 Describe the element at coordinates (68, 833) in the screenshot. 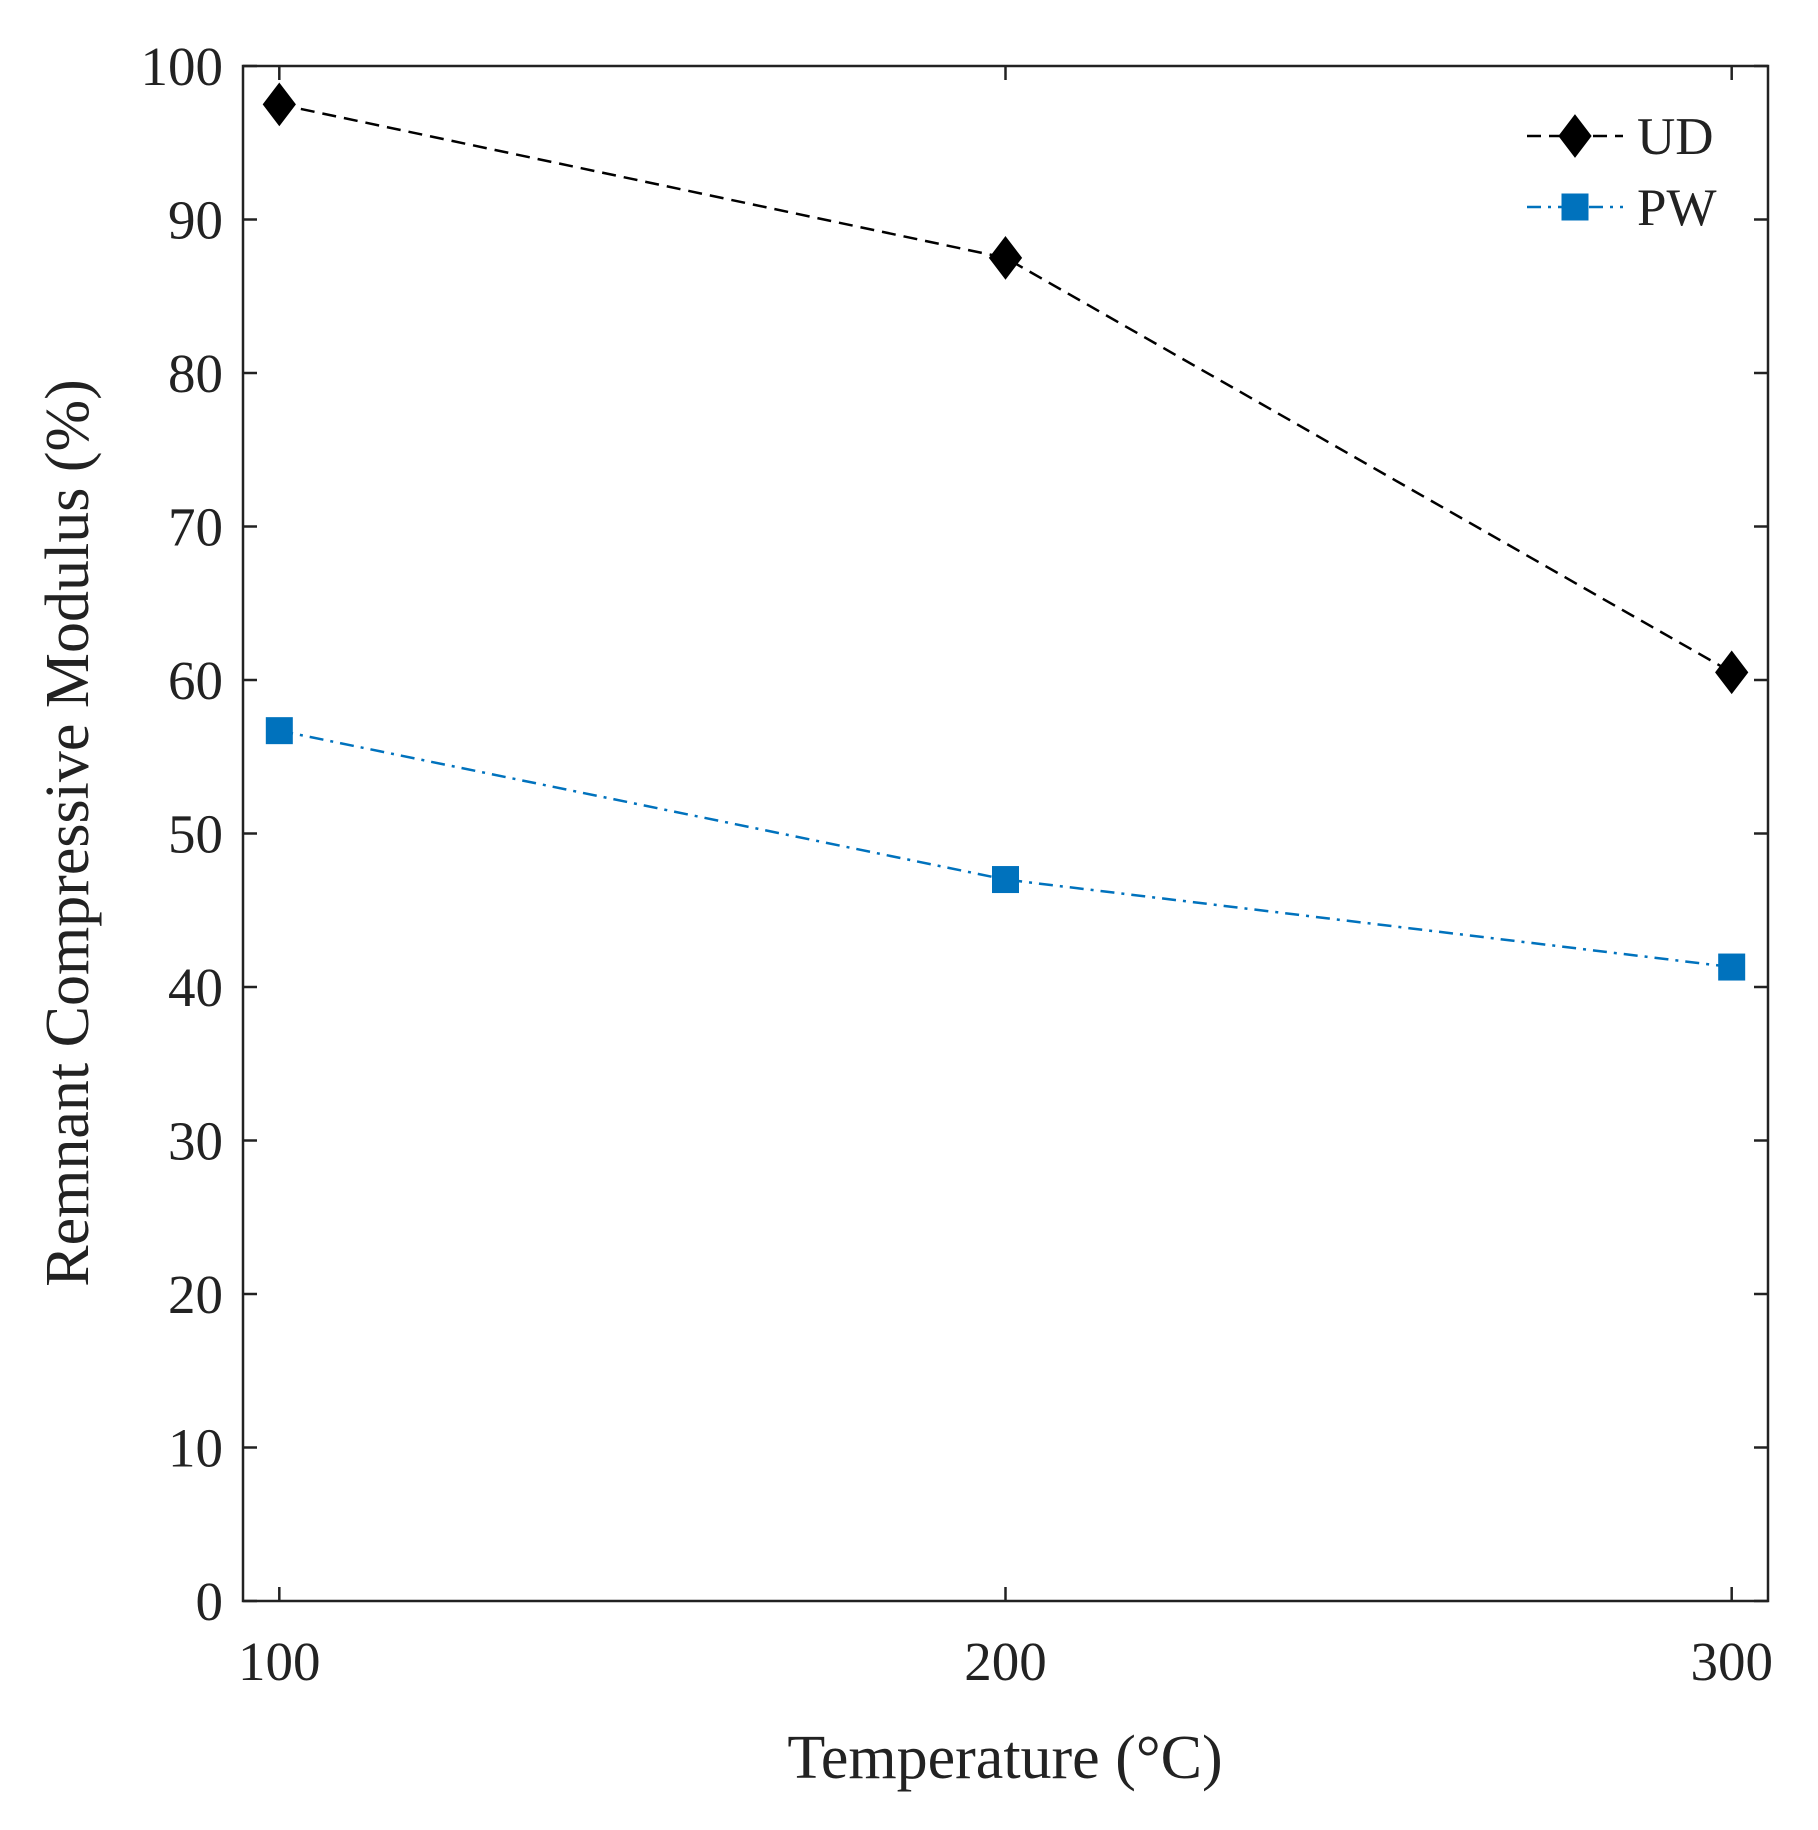

I see `y-axis-title: Remnant Compressive Modulus (%)` at that location.